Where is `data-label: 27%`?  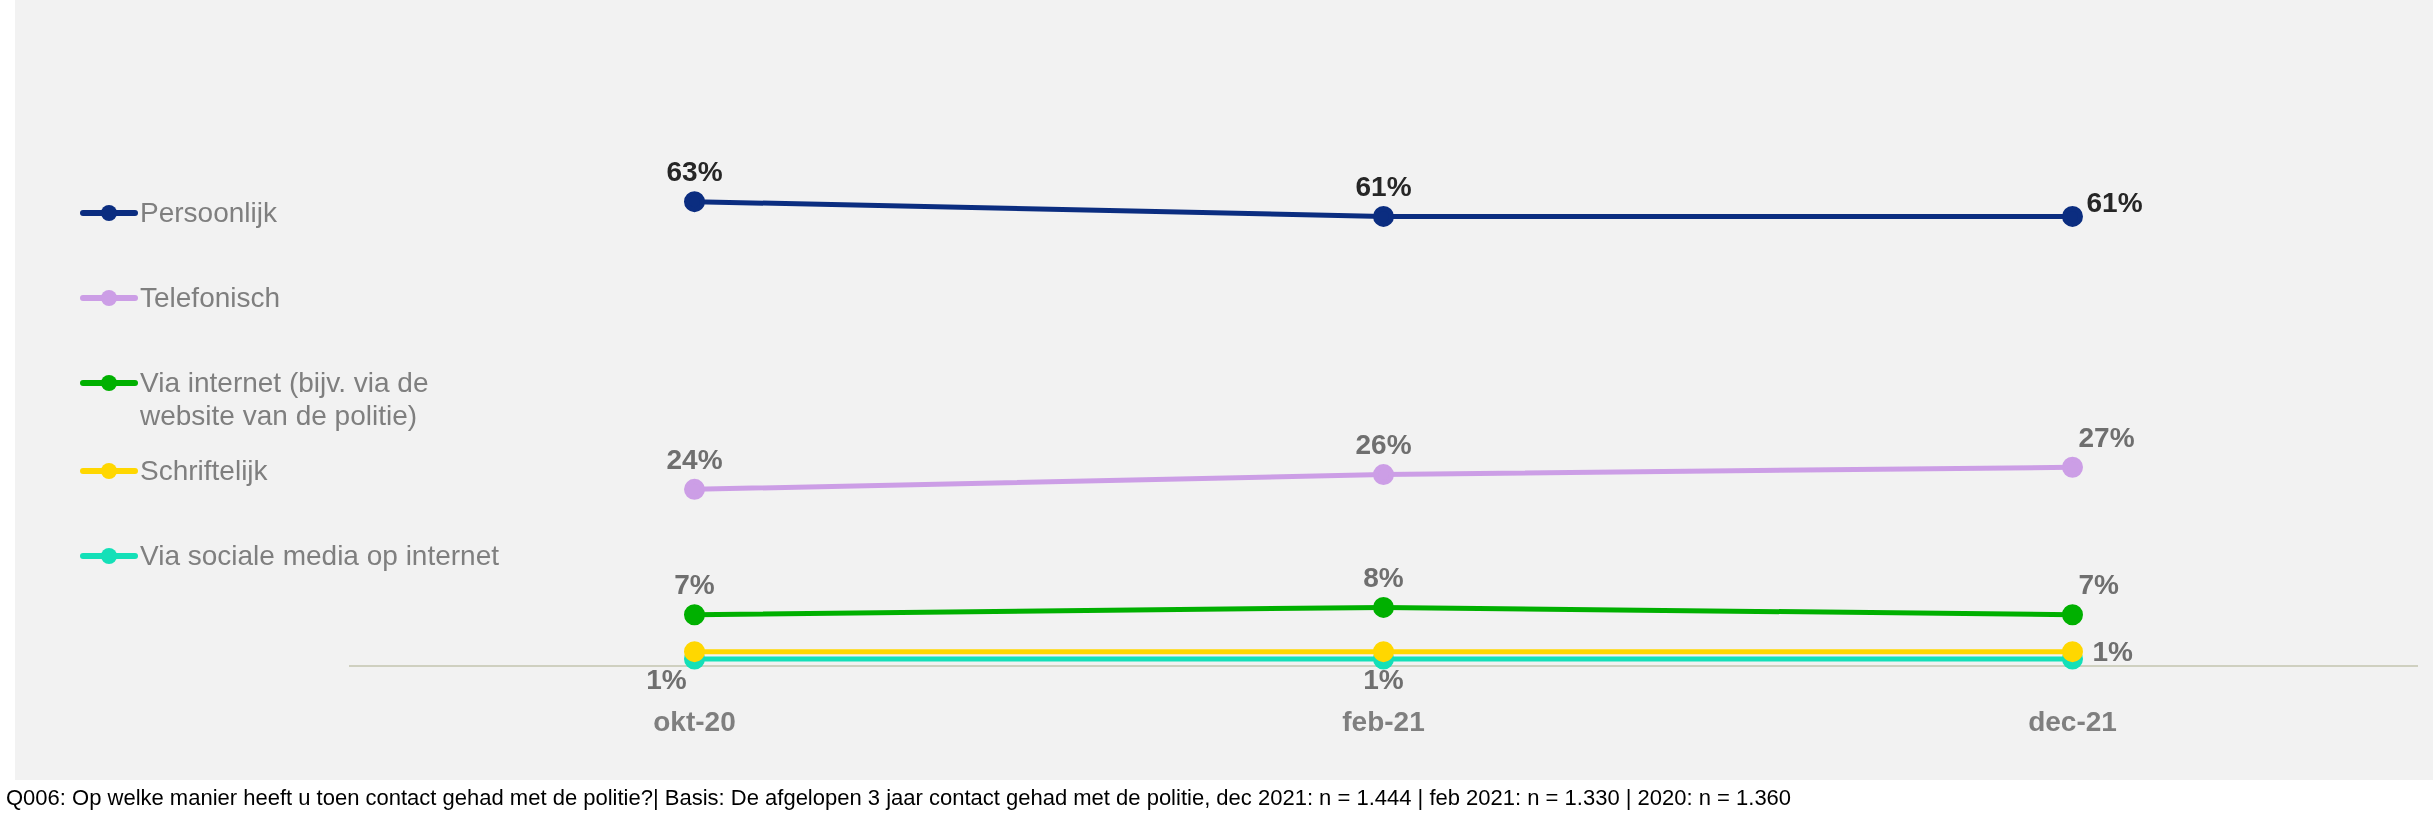
data-label: 27% is located at coordinates (2106, 437).